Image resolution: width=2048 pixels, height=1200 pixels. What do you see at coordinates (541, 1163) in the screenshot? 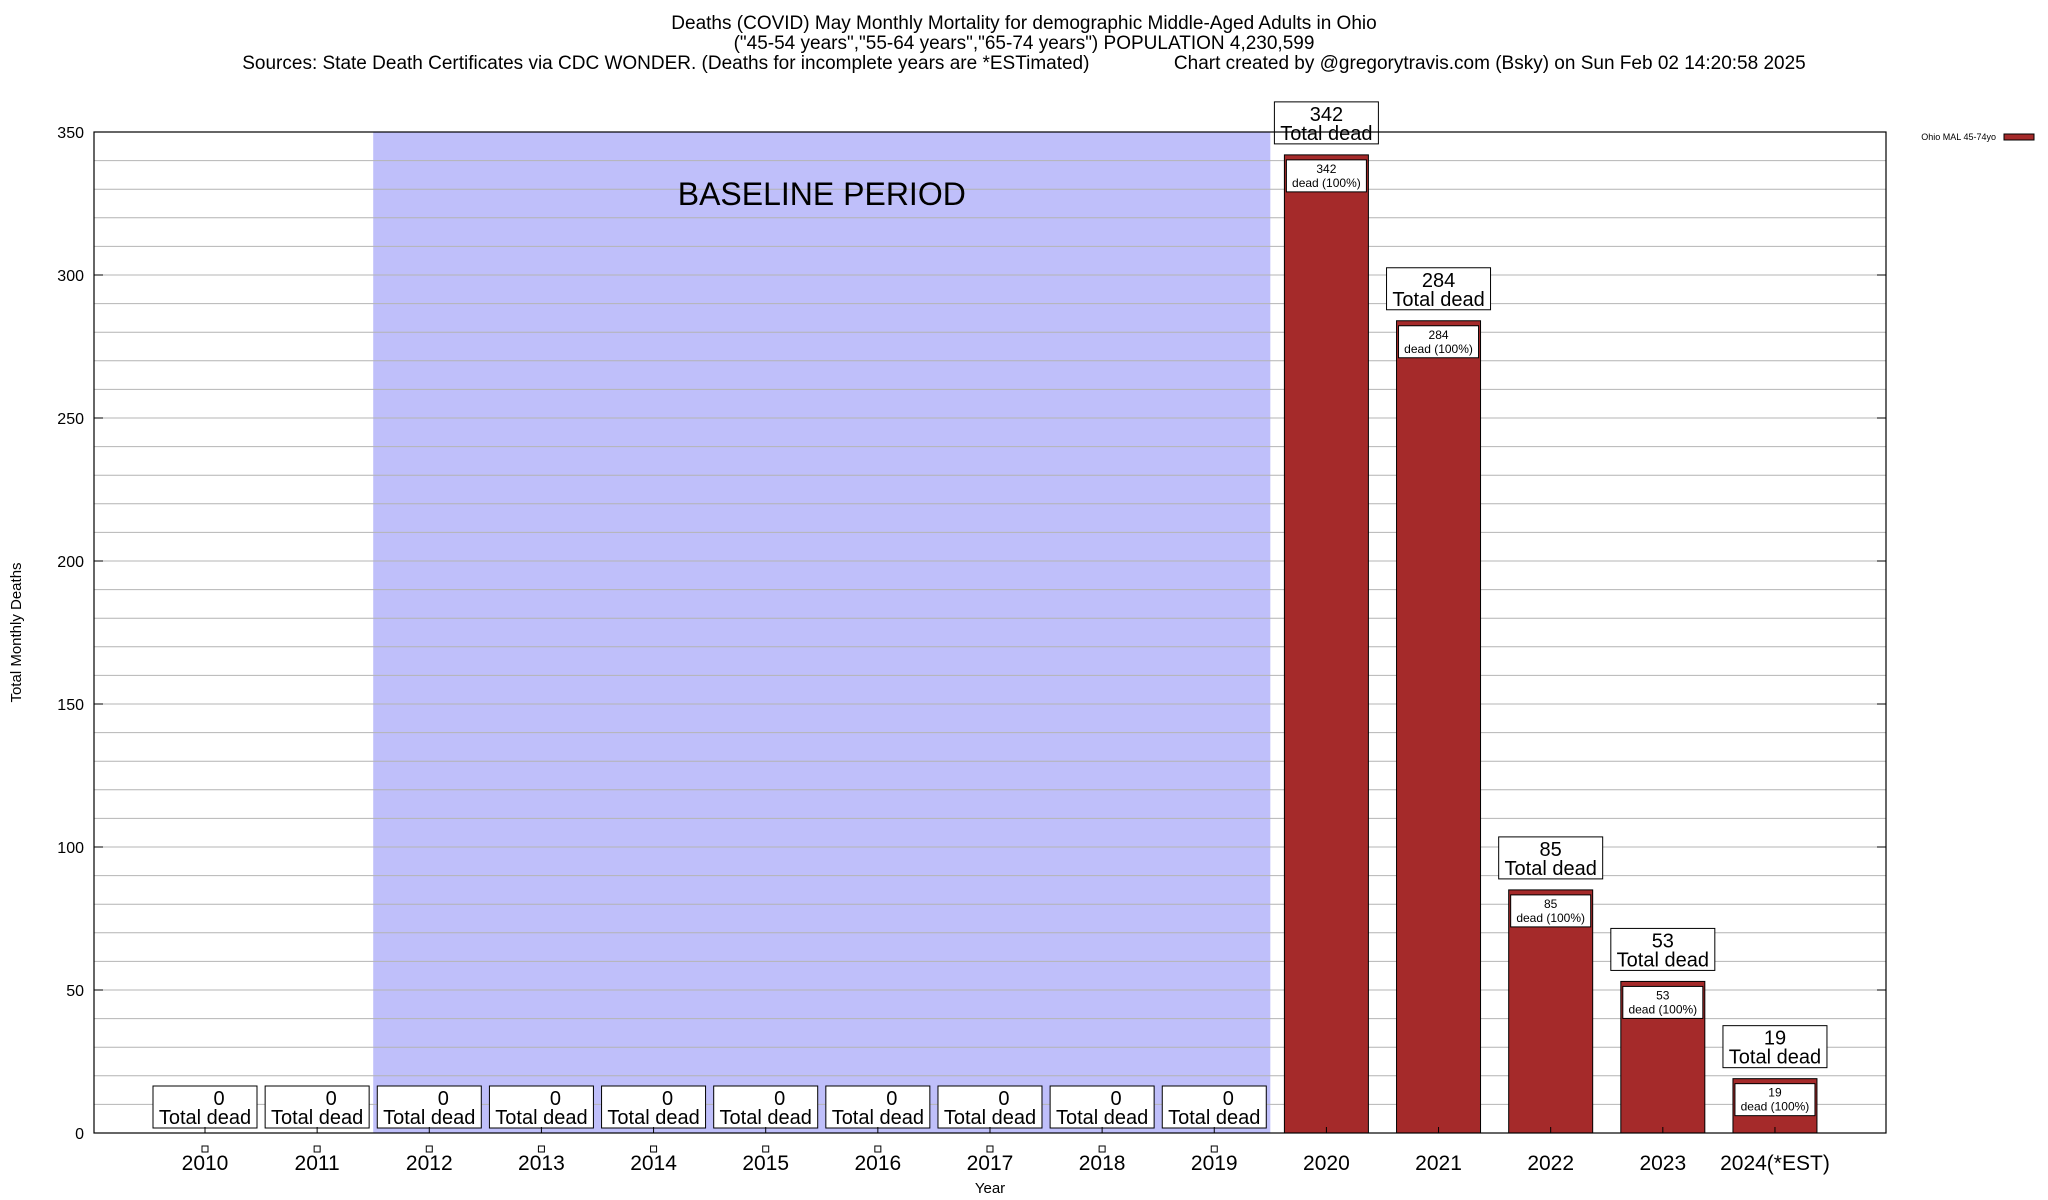
I see `x-tick-label: 2013` at bounding box center [541, 1163].